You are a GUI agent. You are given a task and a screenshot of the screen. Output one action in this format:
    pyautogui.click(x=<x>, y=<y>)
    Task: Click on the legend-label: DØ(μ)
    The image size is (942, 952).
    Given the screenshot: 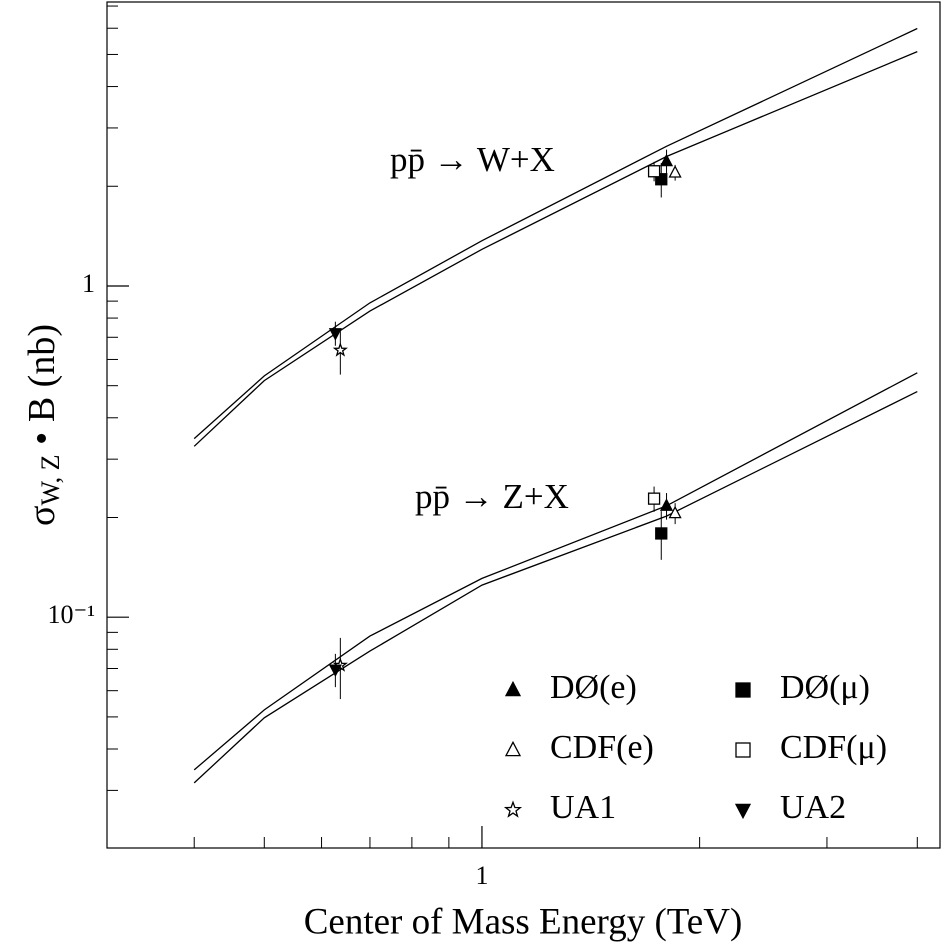 What is the action you would take?
    pyautogui.click(x=825, y=687)
    